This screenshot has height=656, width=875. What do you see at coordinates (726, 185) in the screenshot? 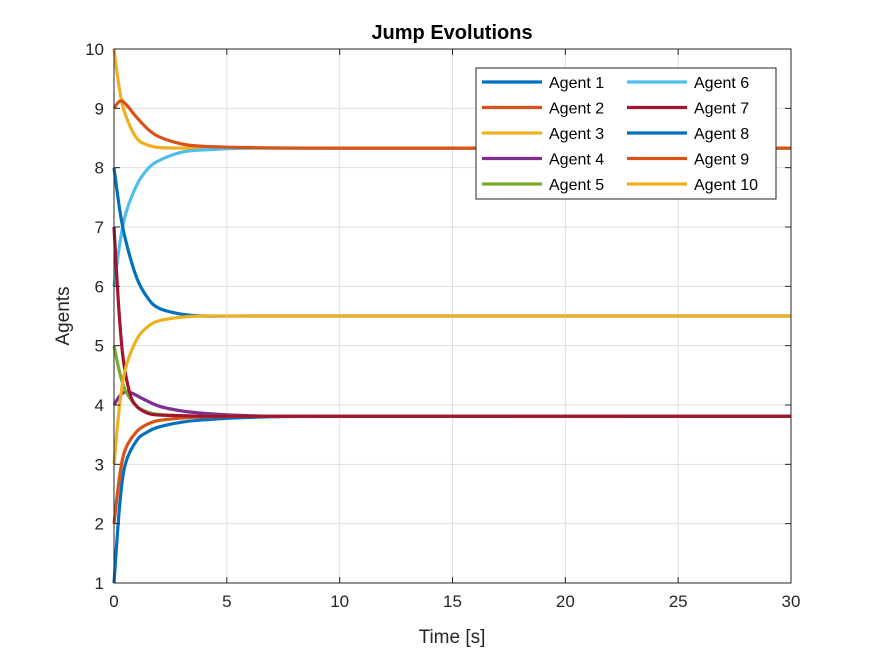
I see `legend-label: Agent 10` at bounding box center [726, 185].